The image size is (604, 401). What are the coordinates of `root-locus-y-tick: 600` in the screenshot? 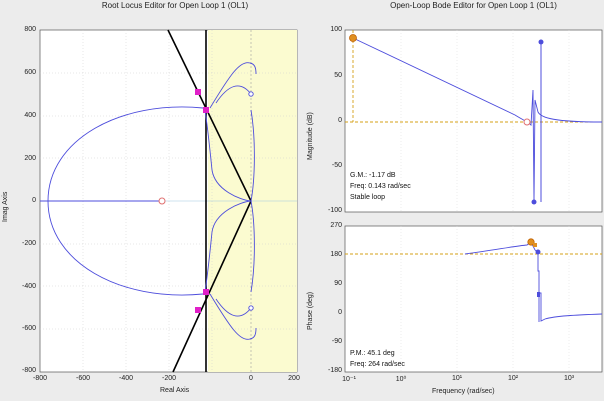 It's located at (30, 72).